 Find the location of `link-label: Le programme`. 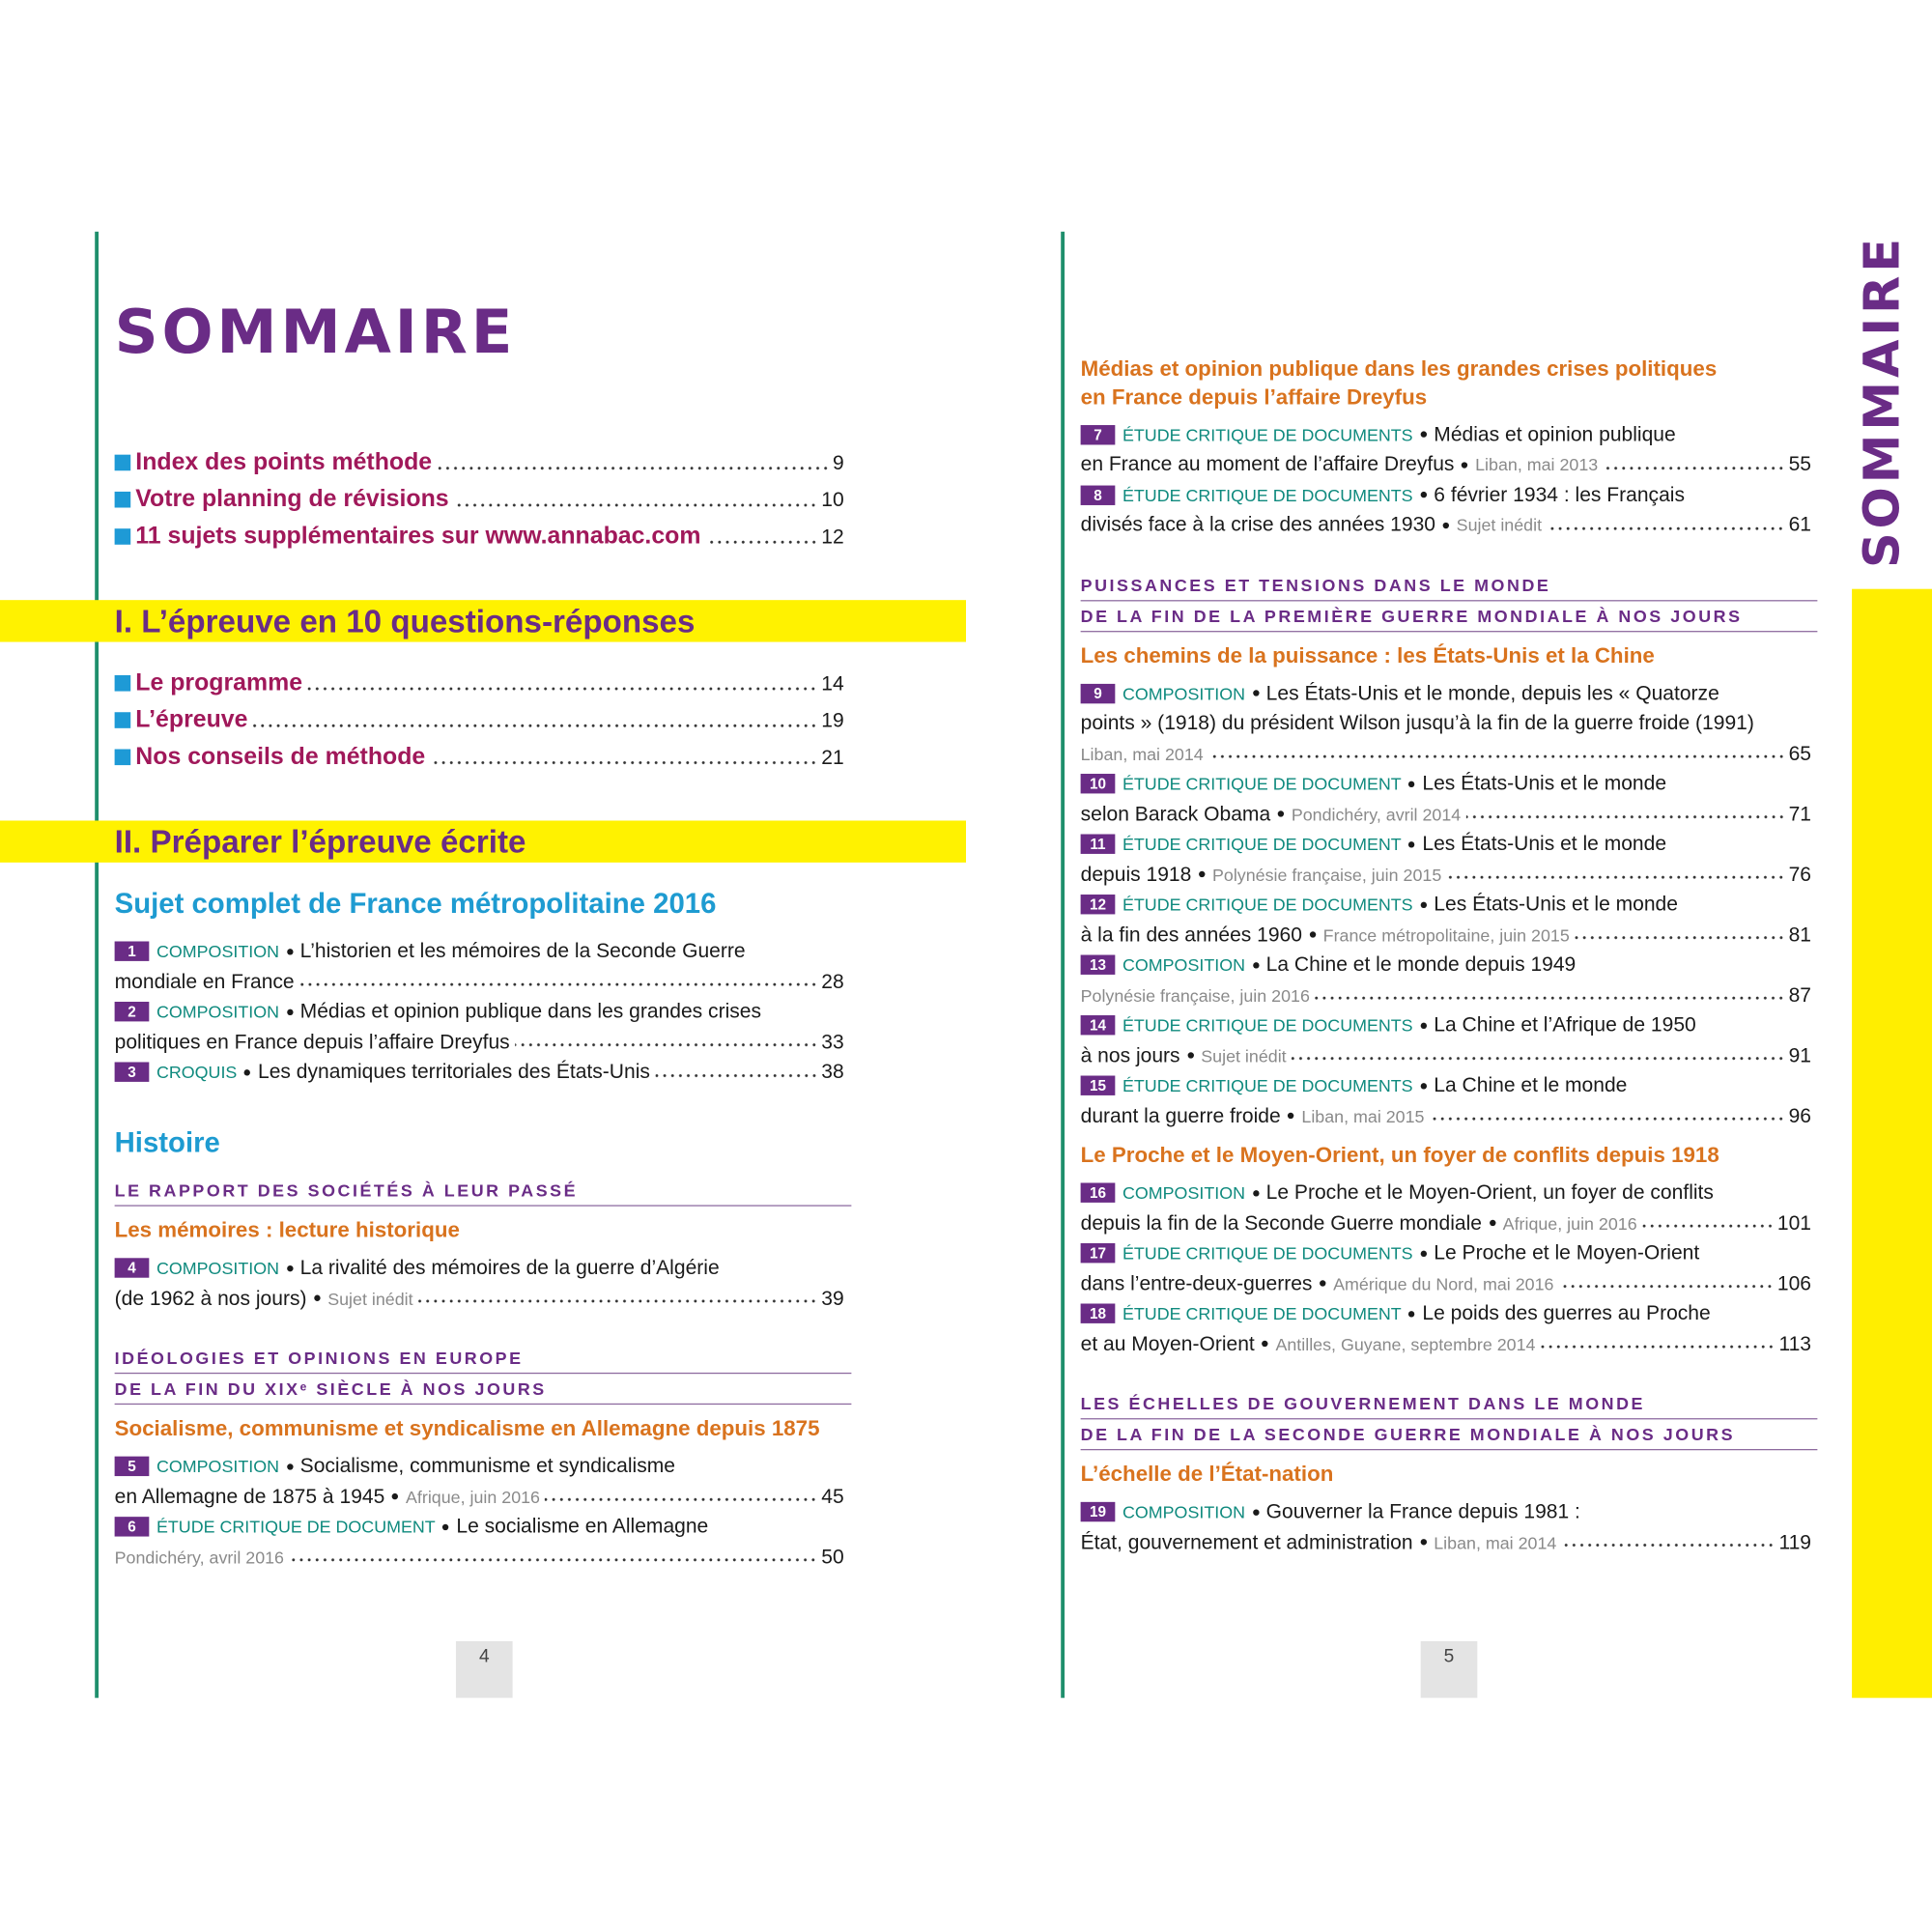

link-label: Le programme is located at coordinates (219, 682).